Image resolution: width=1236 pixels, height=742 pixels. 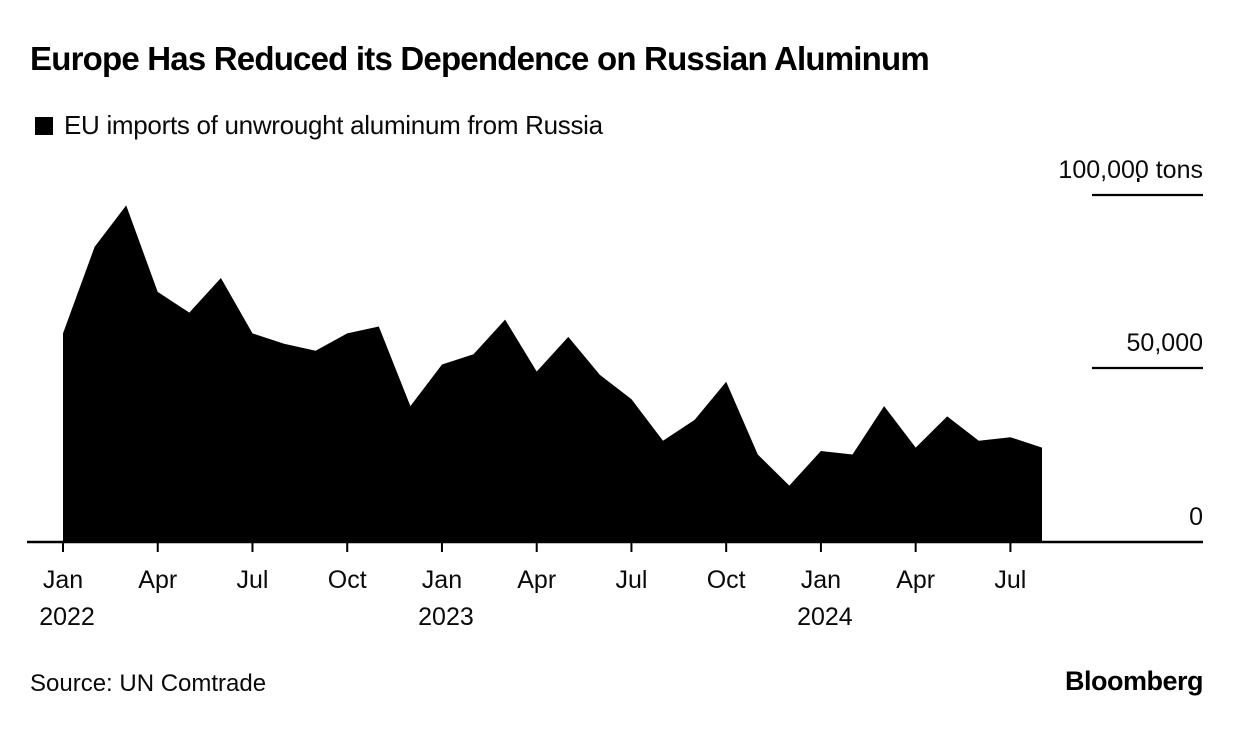 I want to click on y-tick-label: 0, so click(x=1196, y=517).